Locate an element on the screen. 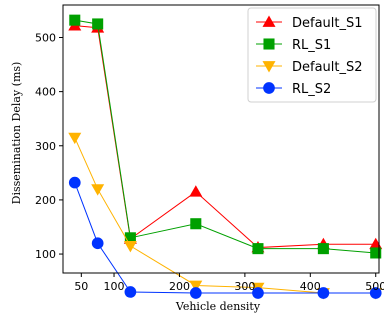 This screenshot has width=384, height=324. legend-box is located at coordinates (312, 55).